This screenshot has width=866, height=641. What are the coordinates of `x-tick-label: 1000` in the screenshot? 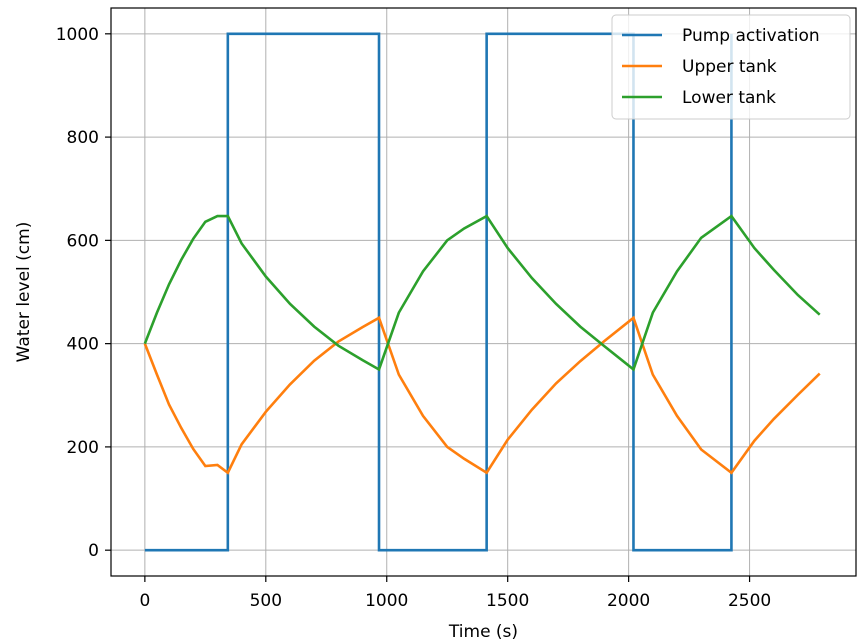 It's located at (386, 601).